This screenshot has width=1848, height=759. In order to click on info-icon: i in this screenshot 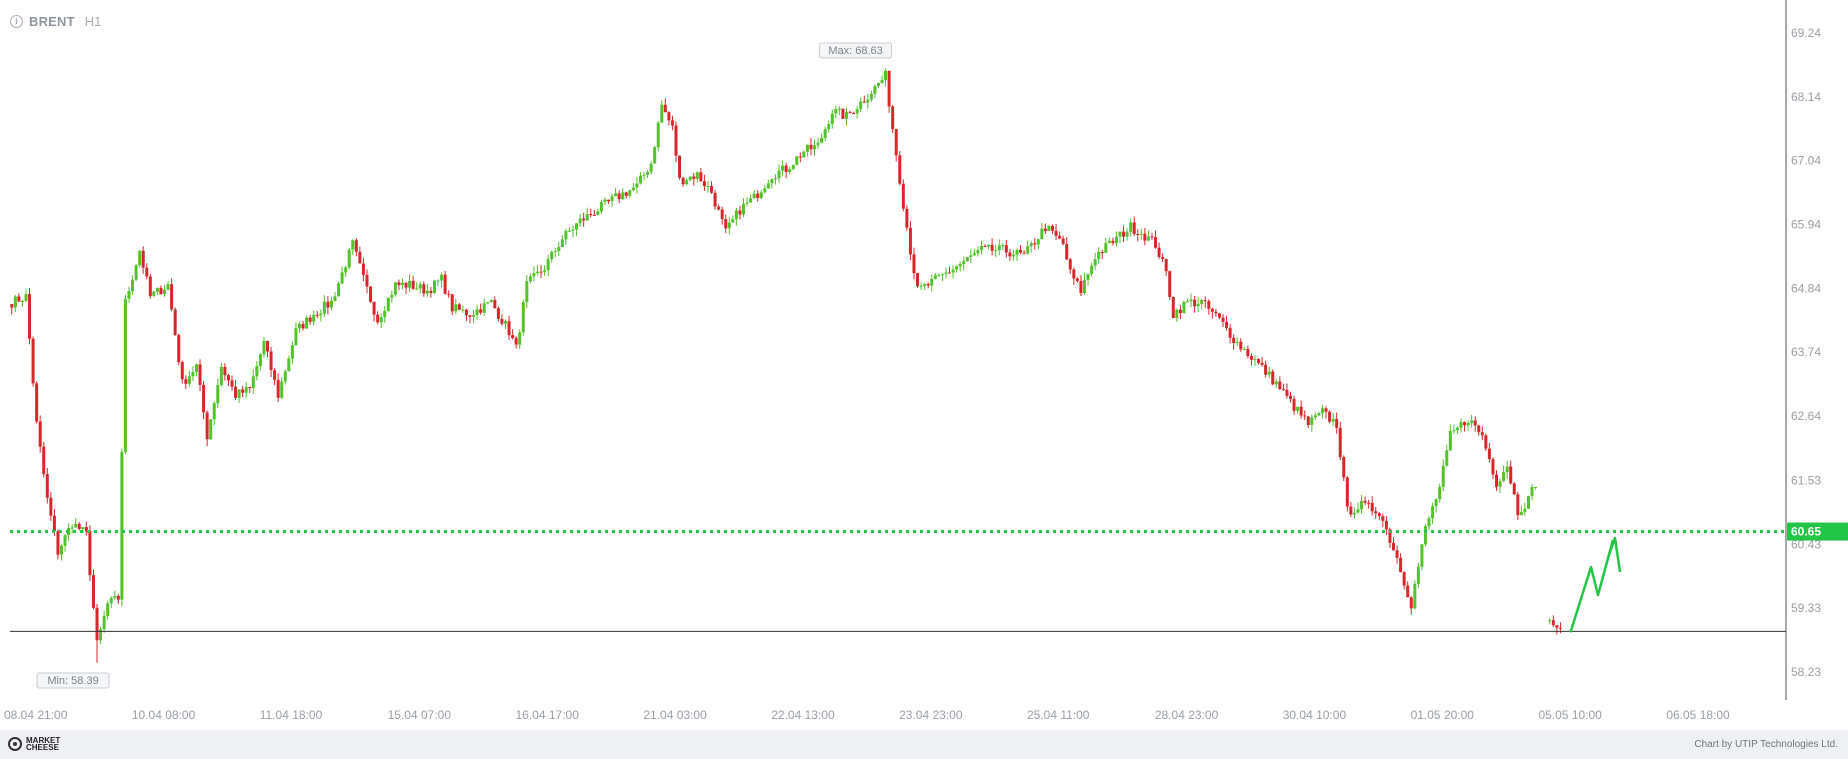, I will do `click(16, 21)`.